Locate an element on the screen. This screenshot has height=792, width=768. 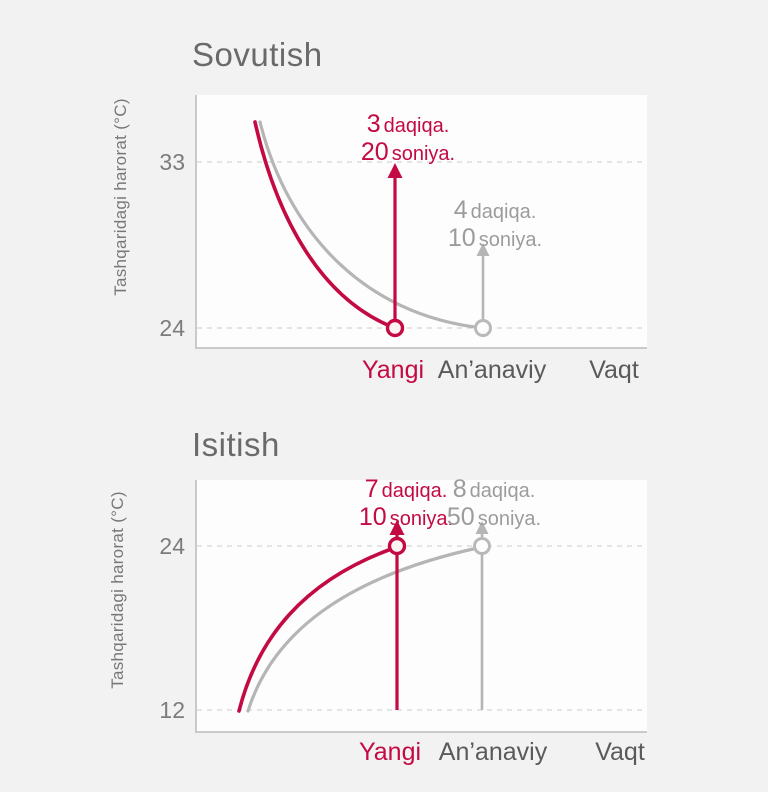
x-label-vaqt-isitish: Vaqt is located at coordinates (620, 752).